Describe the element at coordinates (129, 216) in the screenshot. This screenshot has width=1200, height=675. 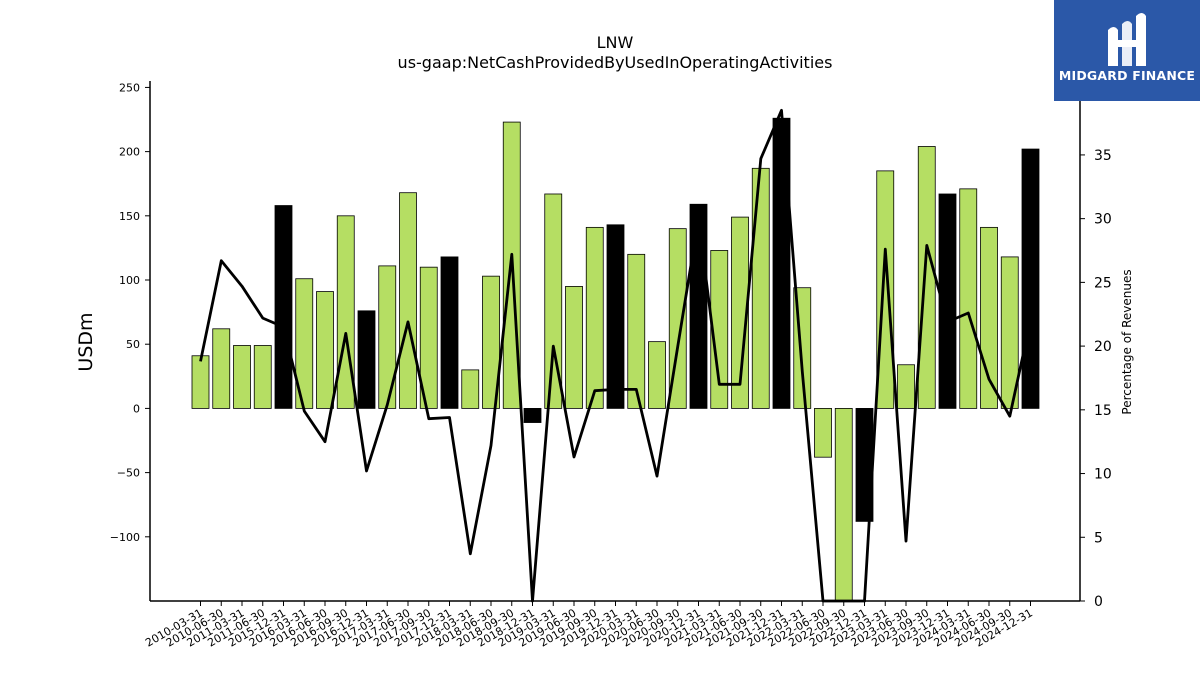
I see `y-tick-label: 150` at that location.